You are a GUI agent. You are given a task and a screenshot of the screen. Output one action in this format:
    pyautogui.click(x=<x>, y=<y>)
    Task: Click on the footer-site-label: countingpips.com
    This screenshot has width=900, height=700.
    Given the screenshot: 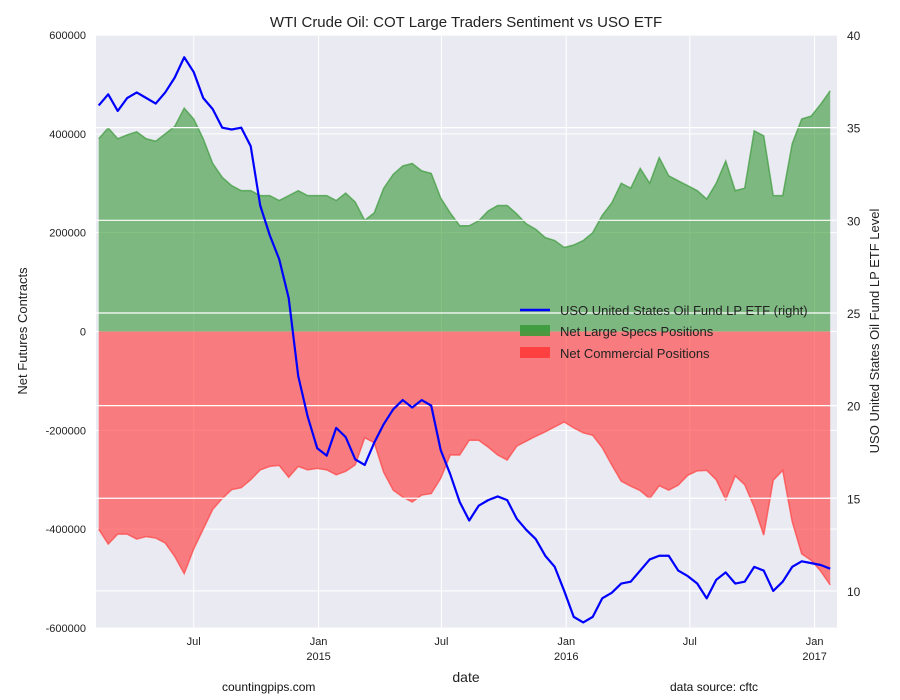 What is the action you would take?
    pyautogui.click(x=269, y=687)
    